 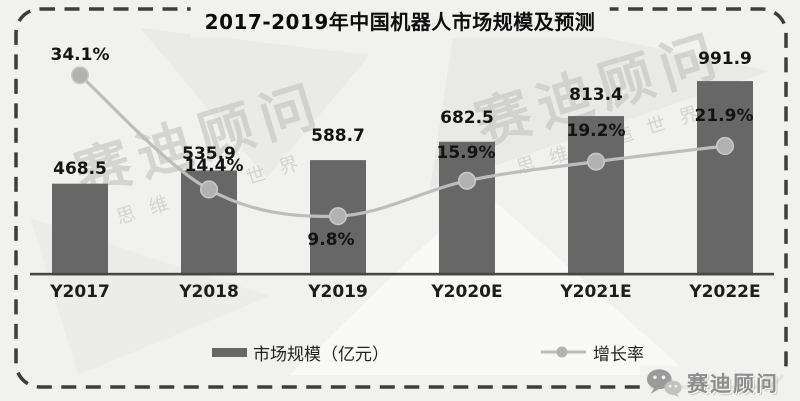 What do you see at coordinates (563, 352) in the screenshot?
I see `legend-line-swatch` at bounding box center [563, 352].